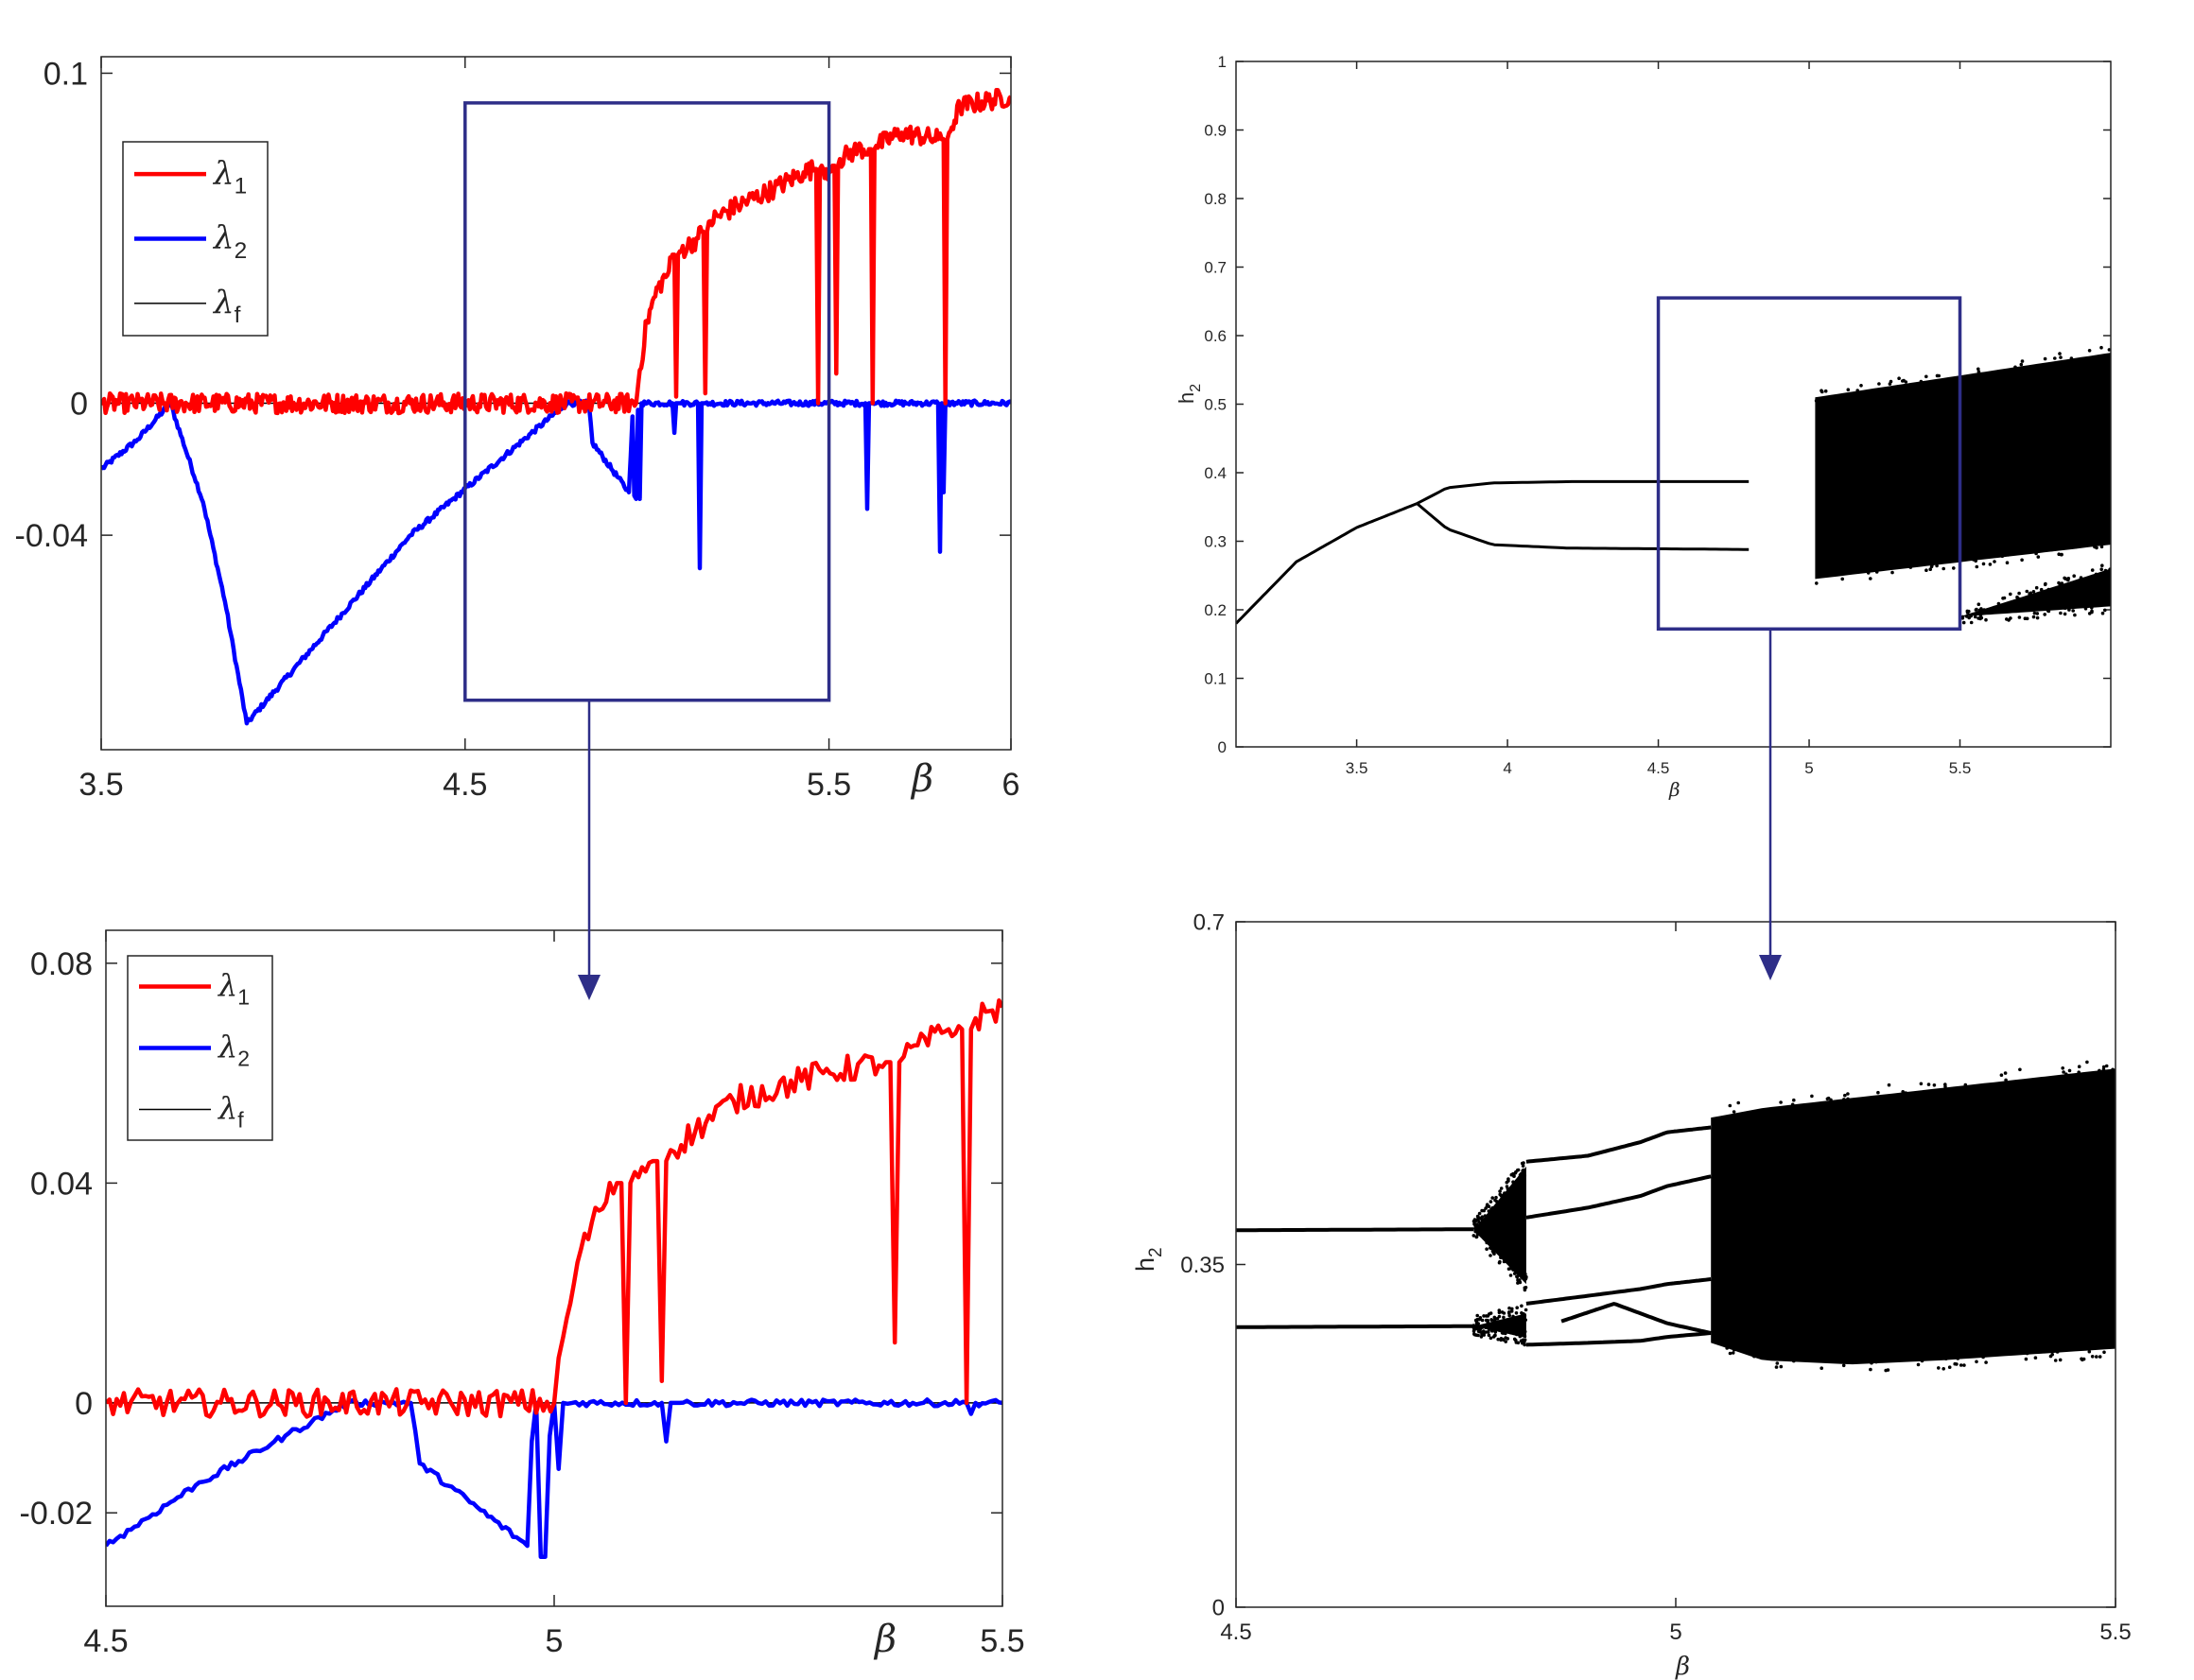 This screenshot has height=1680, width=2194. Describe the element at coordinates (241, 251) in the screenshot. I see `legend-subscript: 2` at that location.